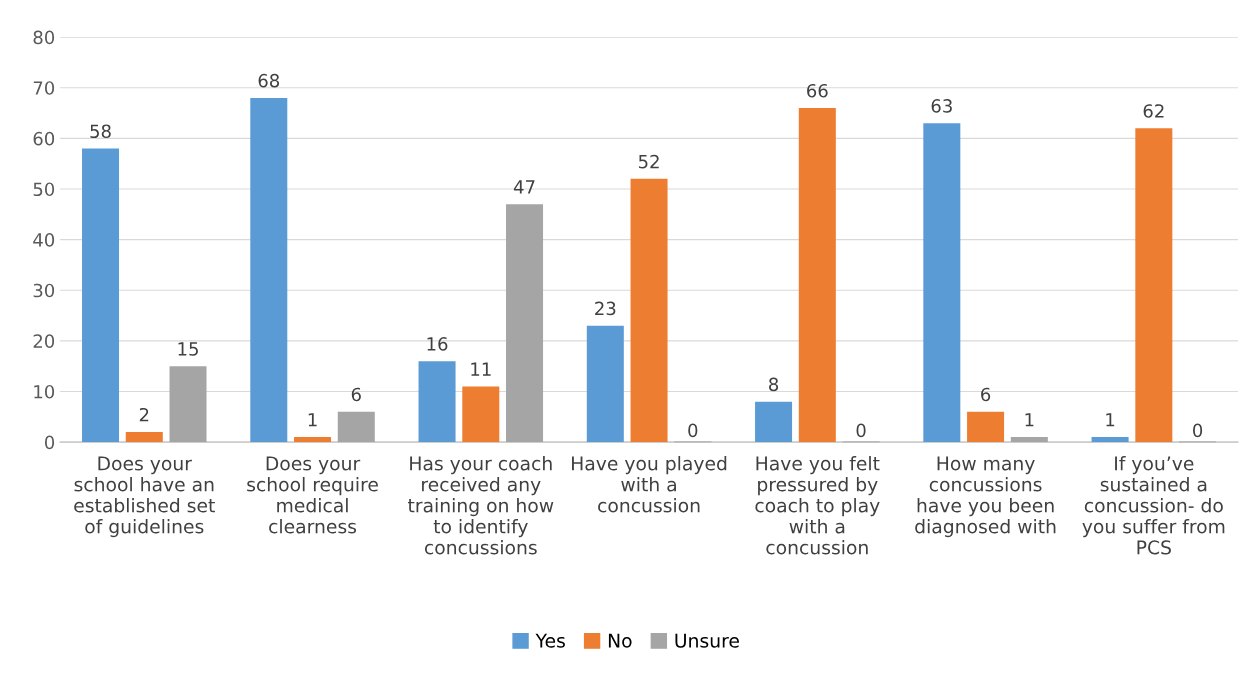  What do you see at coordinates (144, 497) in the screenshot?
I see `x-tick-label: Does your school have an established set of guidelines` at bounding box center [144, 497].